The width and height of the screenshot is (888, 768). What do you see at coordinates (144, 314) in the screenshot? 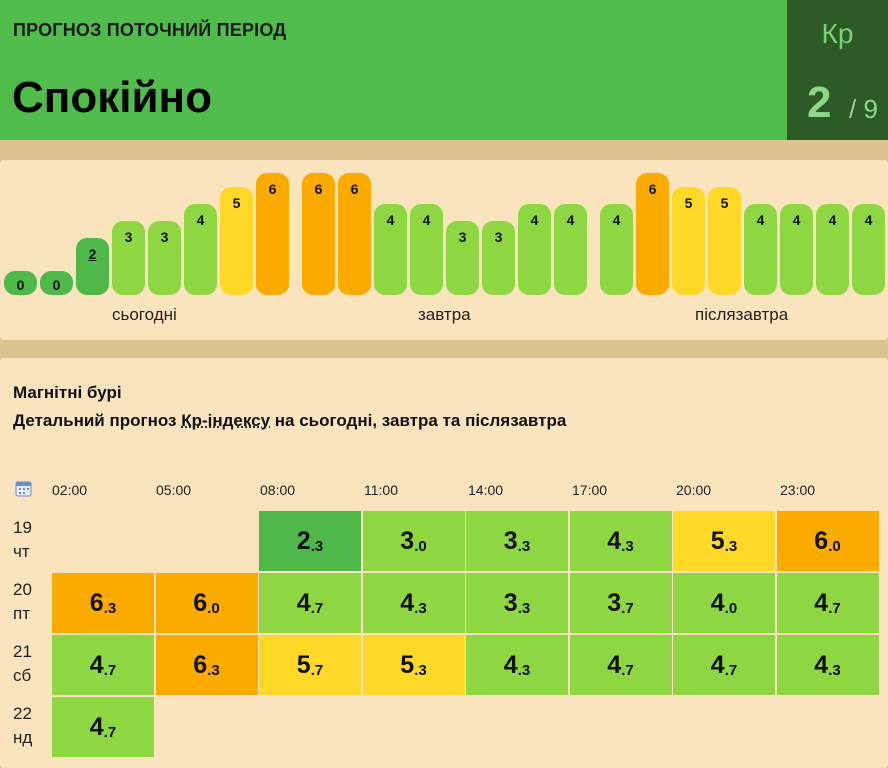
I see `day-label-today: сьогодні` at bounding box center [144, 314].